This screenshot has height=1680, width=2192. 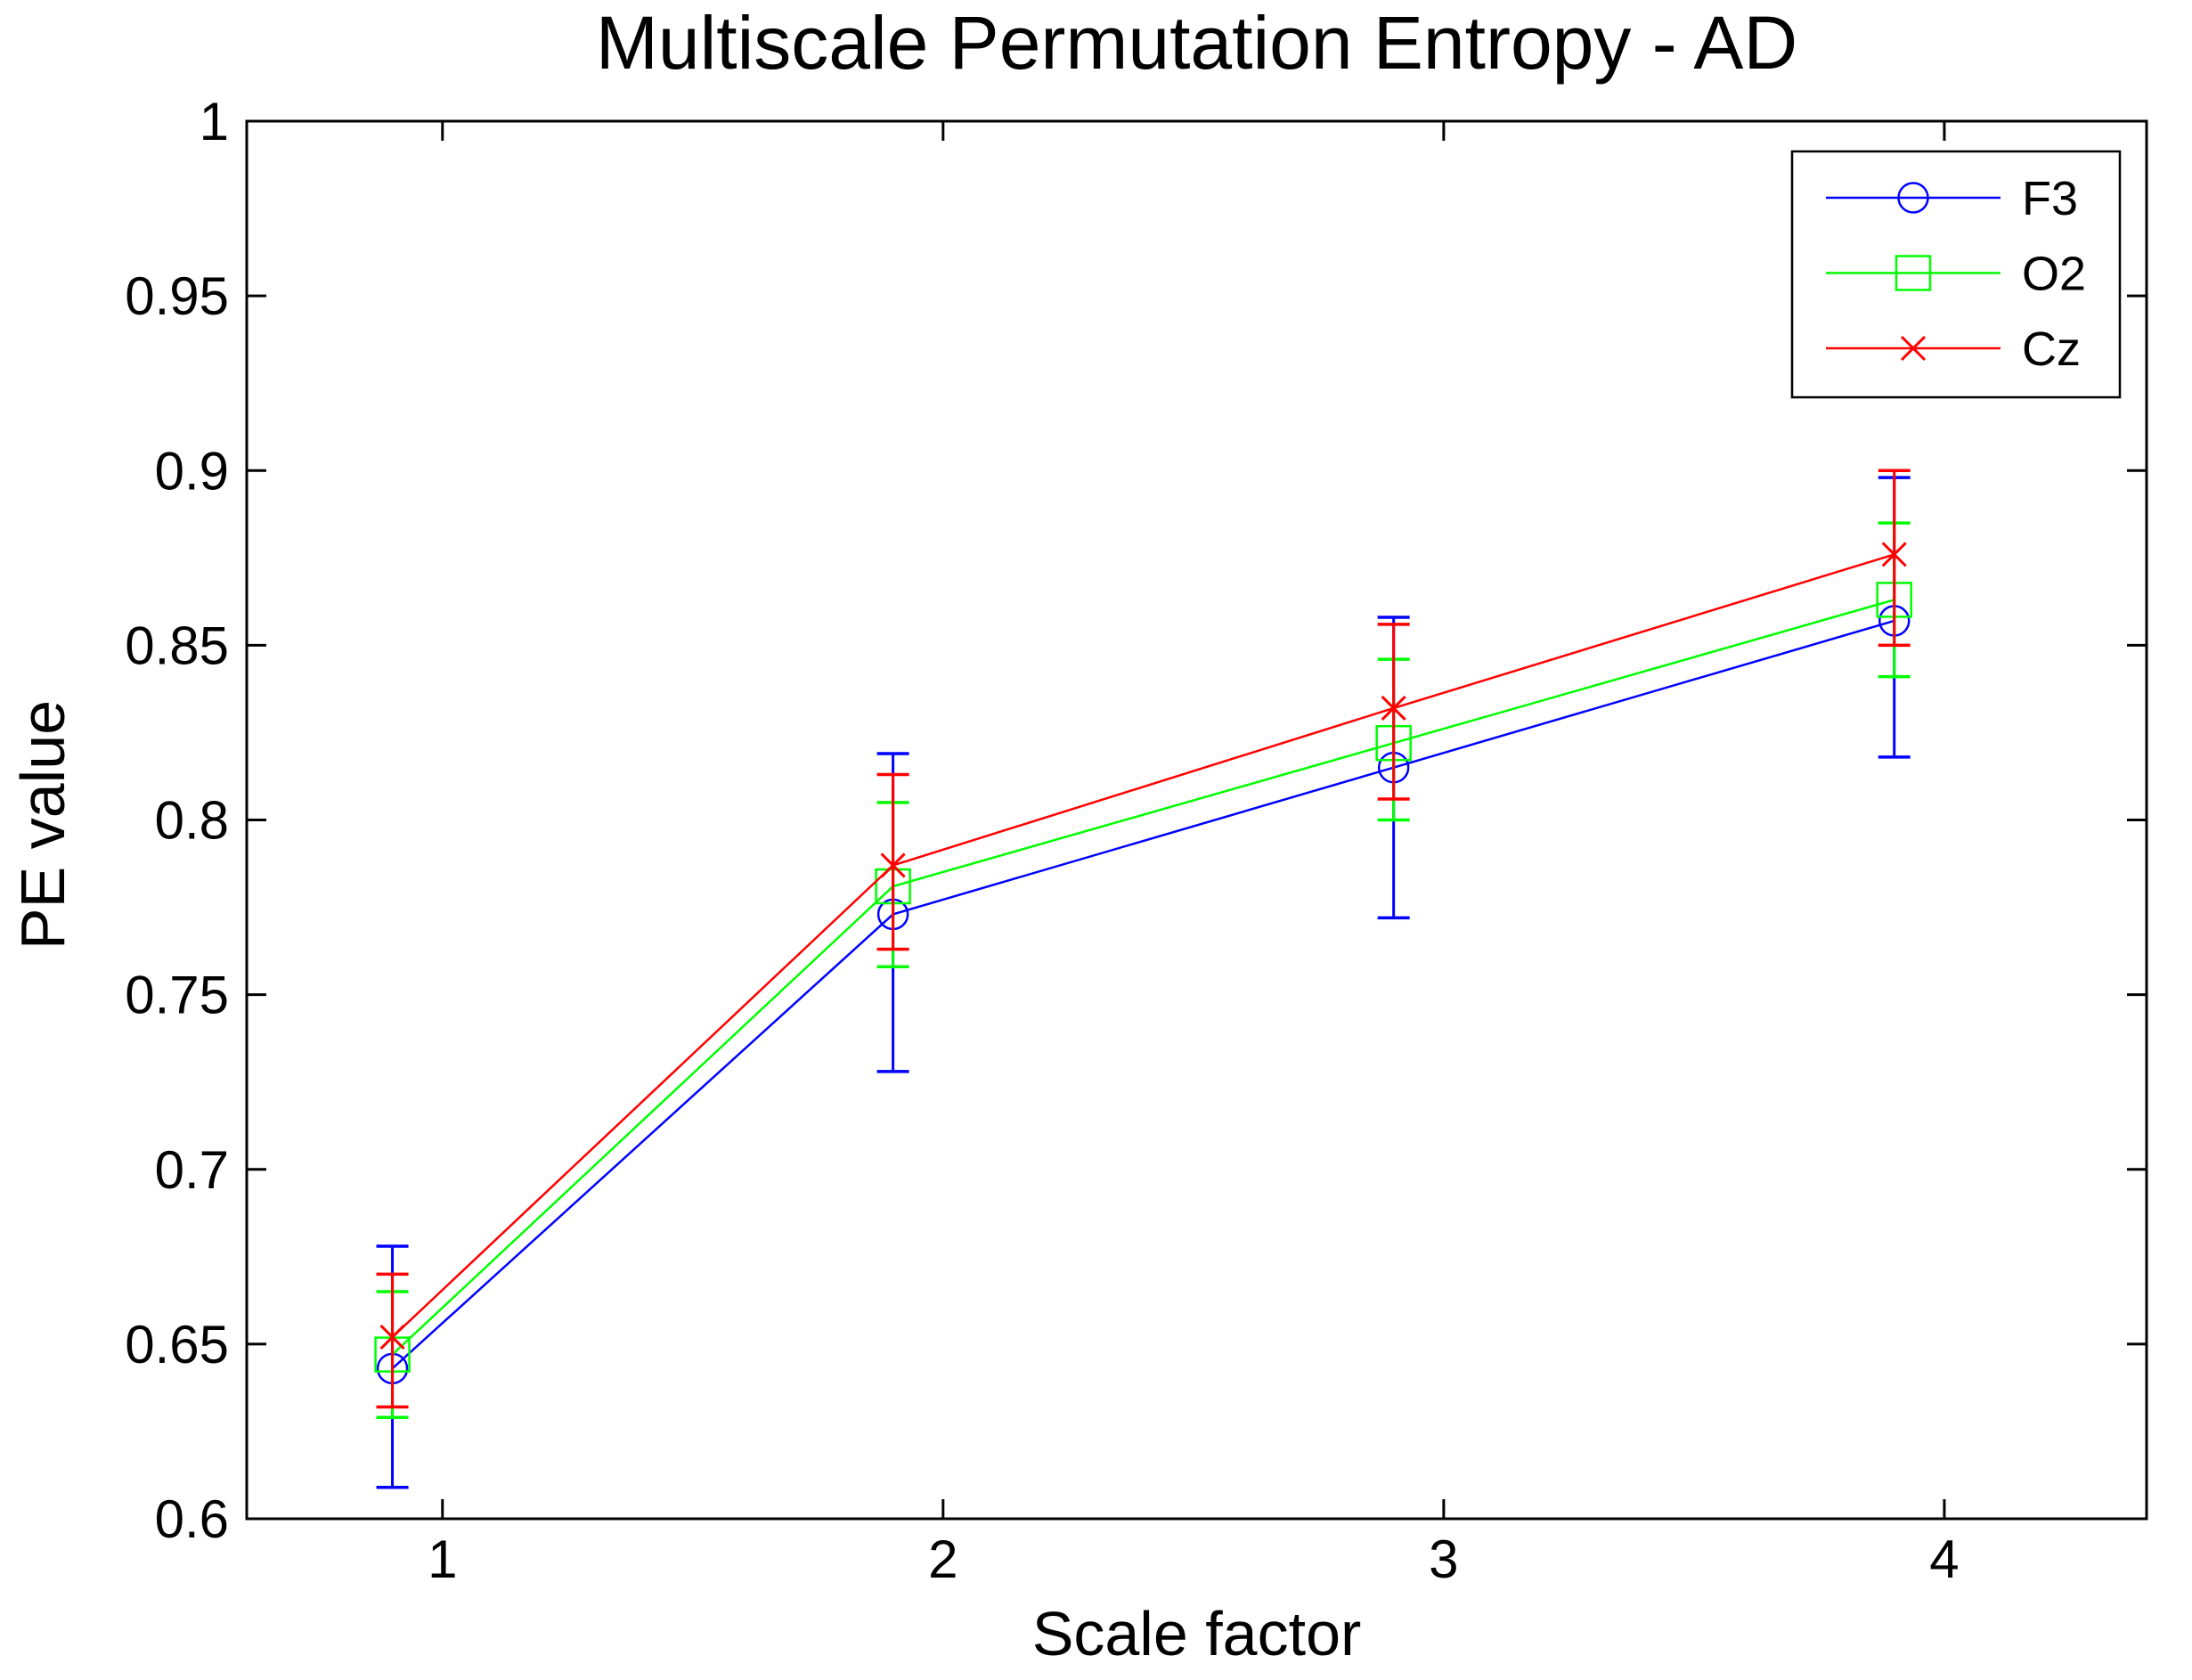 What do you see at coordinates (1953, 349) in the screenshot?
I see `legend-entry-Cz: Cz` at bounding box center [1953, 349].